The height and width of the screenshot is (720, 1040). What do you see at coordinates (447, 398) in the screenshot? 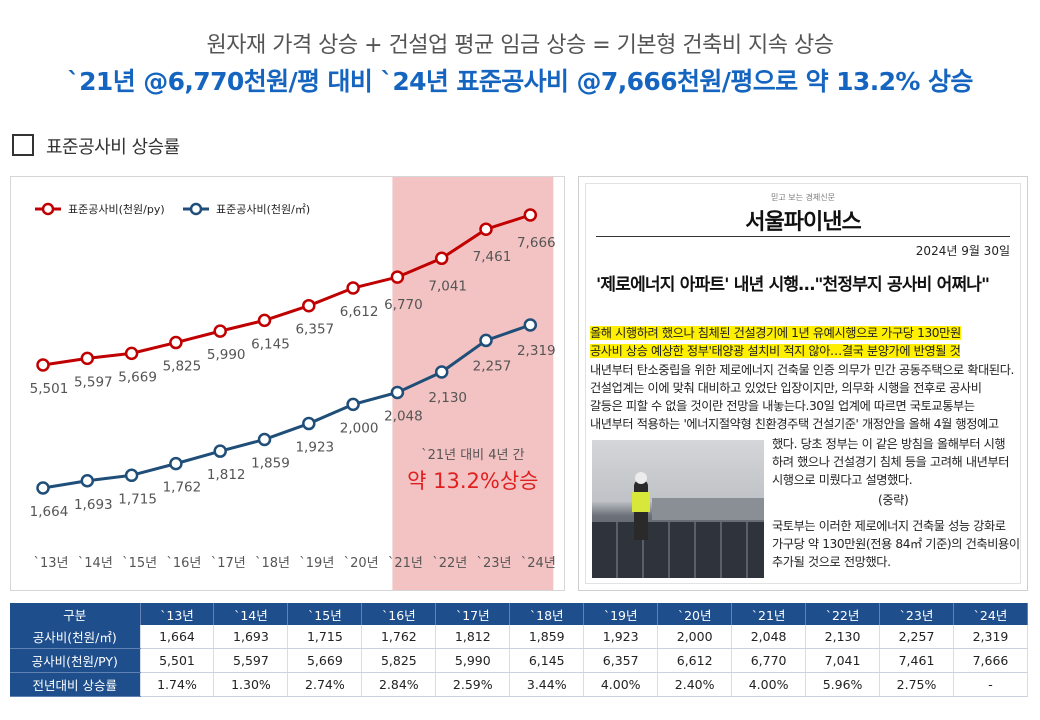
I see `data-label: 2,130` at bounding box center [447, 398].